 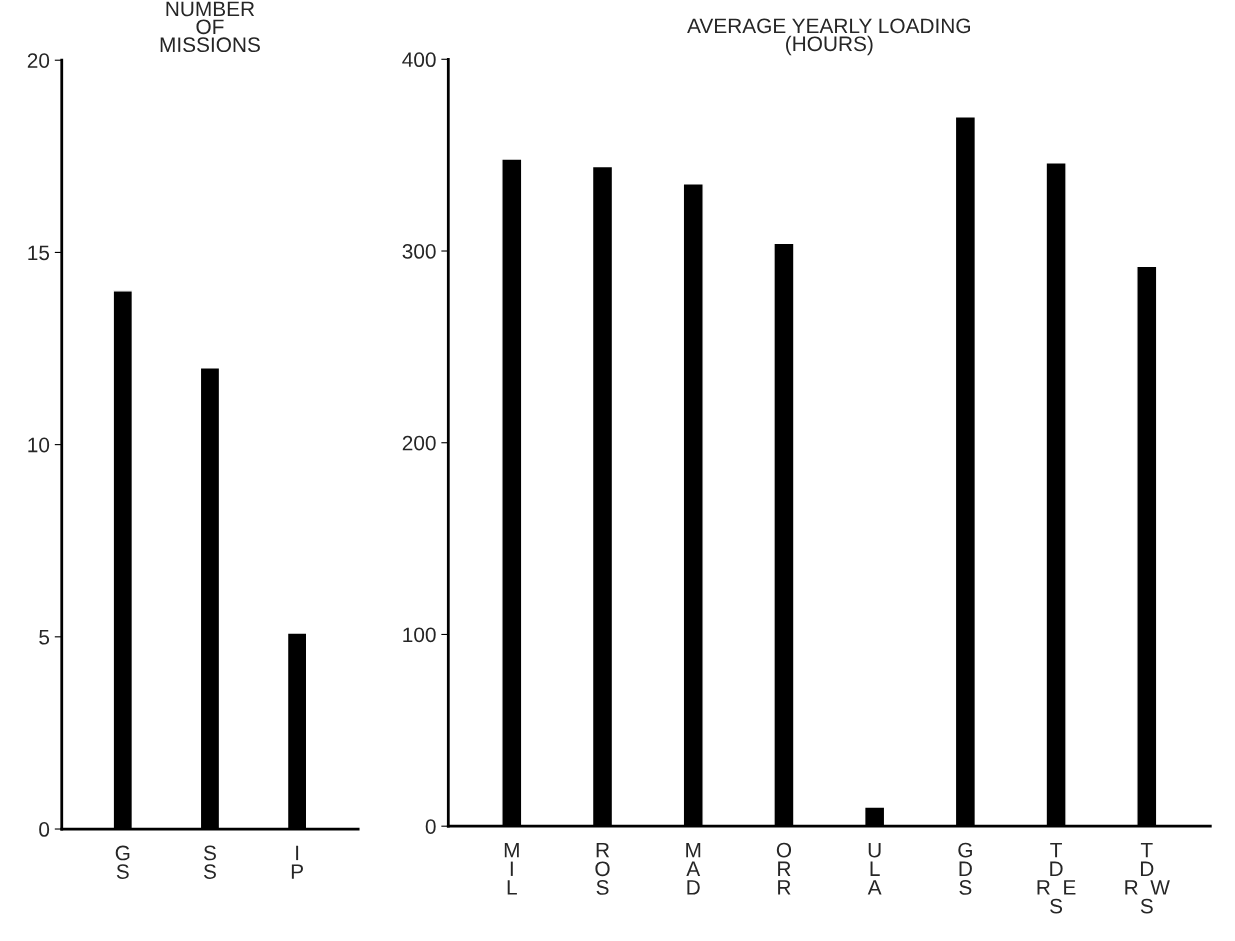 What do you see at coordinates (297, 862) in the screenshot?
I see `x-tick-label: I P` at bounding box center [297, 862].